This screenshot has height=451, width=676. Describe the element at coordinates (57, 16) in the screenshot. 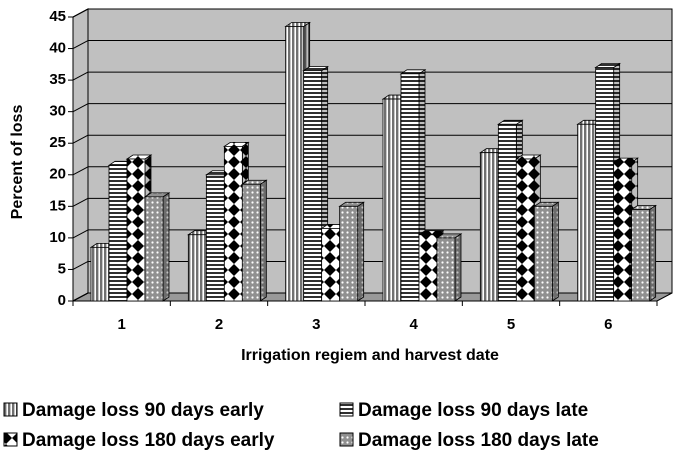

I see `y-tick-label: 45` at that location.